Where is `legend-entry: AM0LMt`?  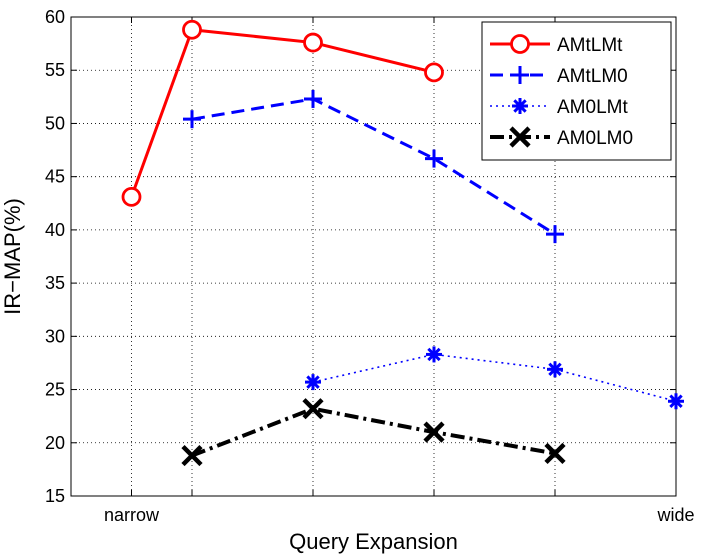 legend-entry: AM0LMt is located at coordinates (559, 107).